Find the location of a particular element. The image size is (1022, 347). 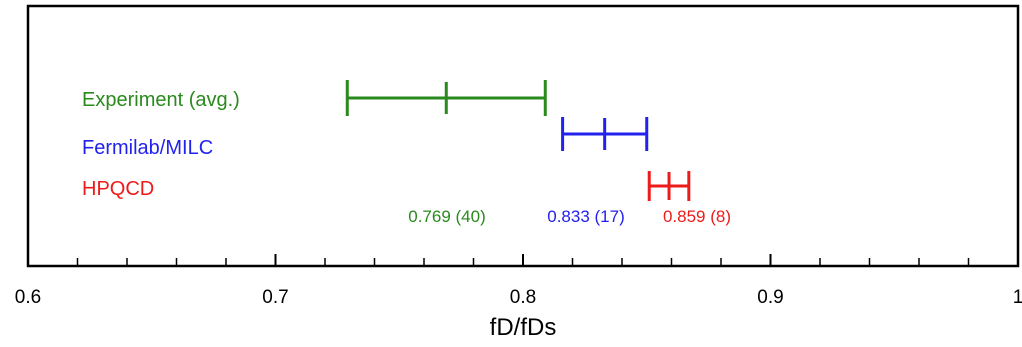

x-tick-label: 1 is located at coordinates (1017, 297).